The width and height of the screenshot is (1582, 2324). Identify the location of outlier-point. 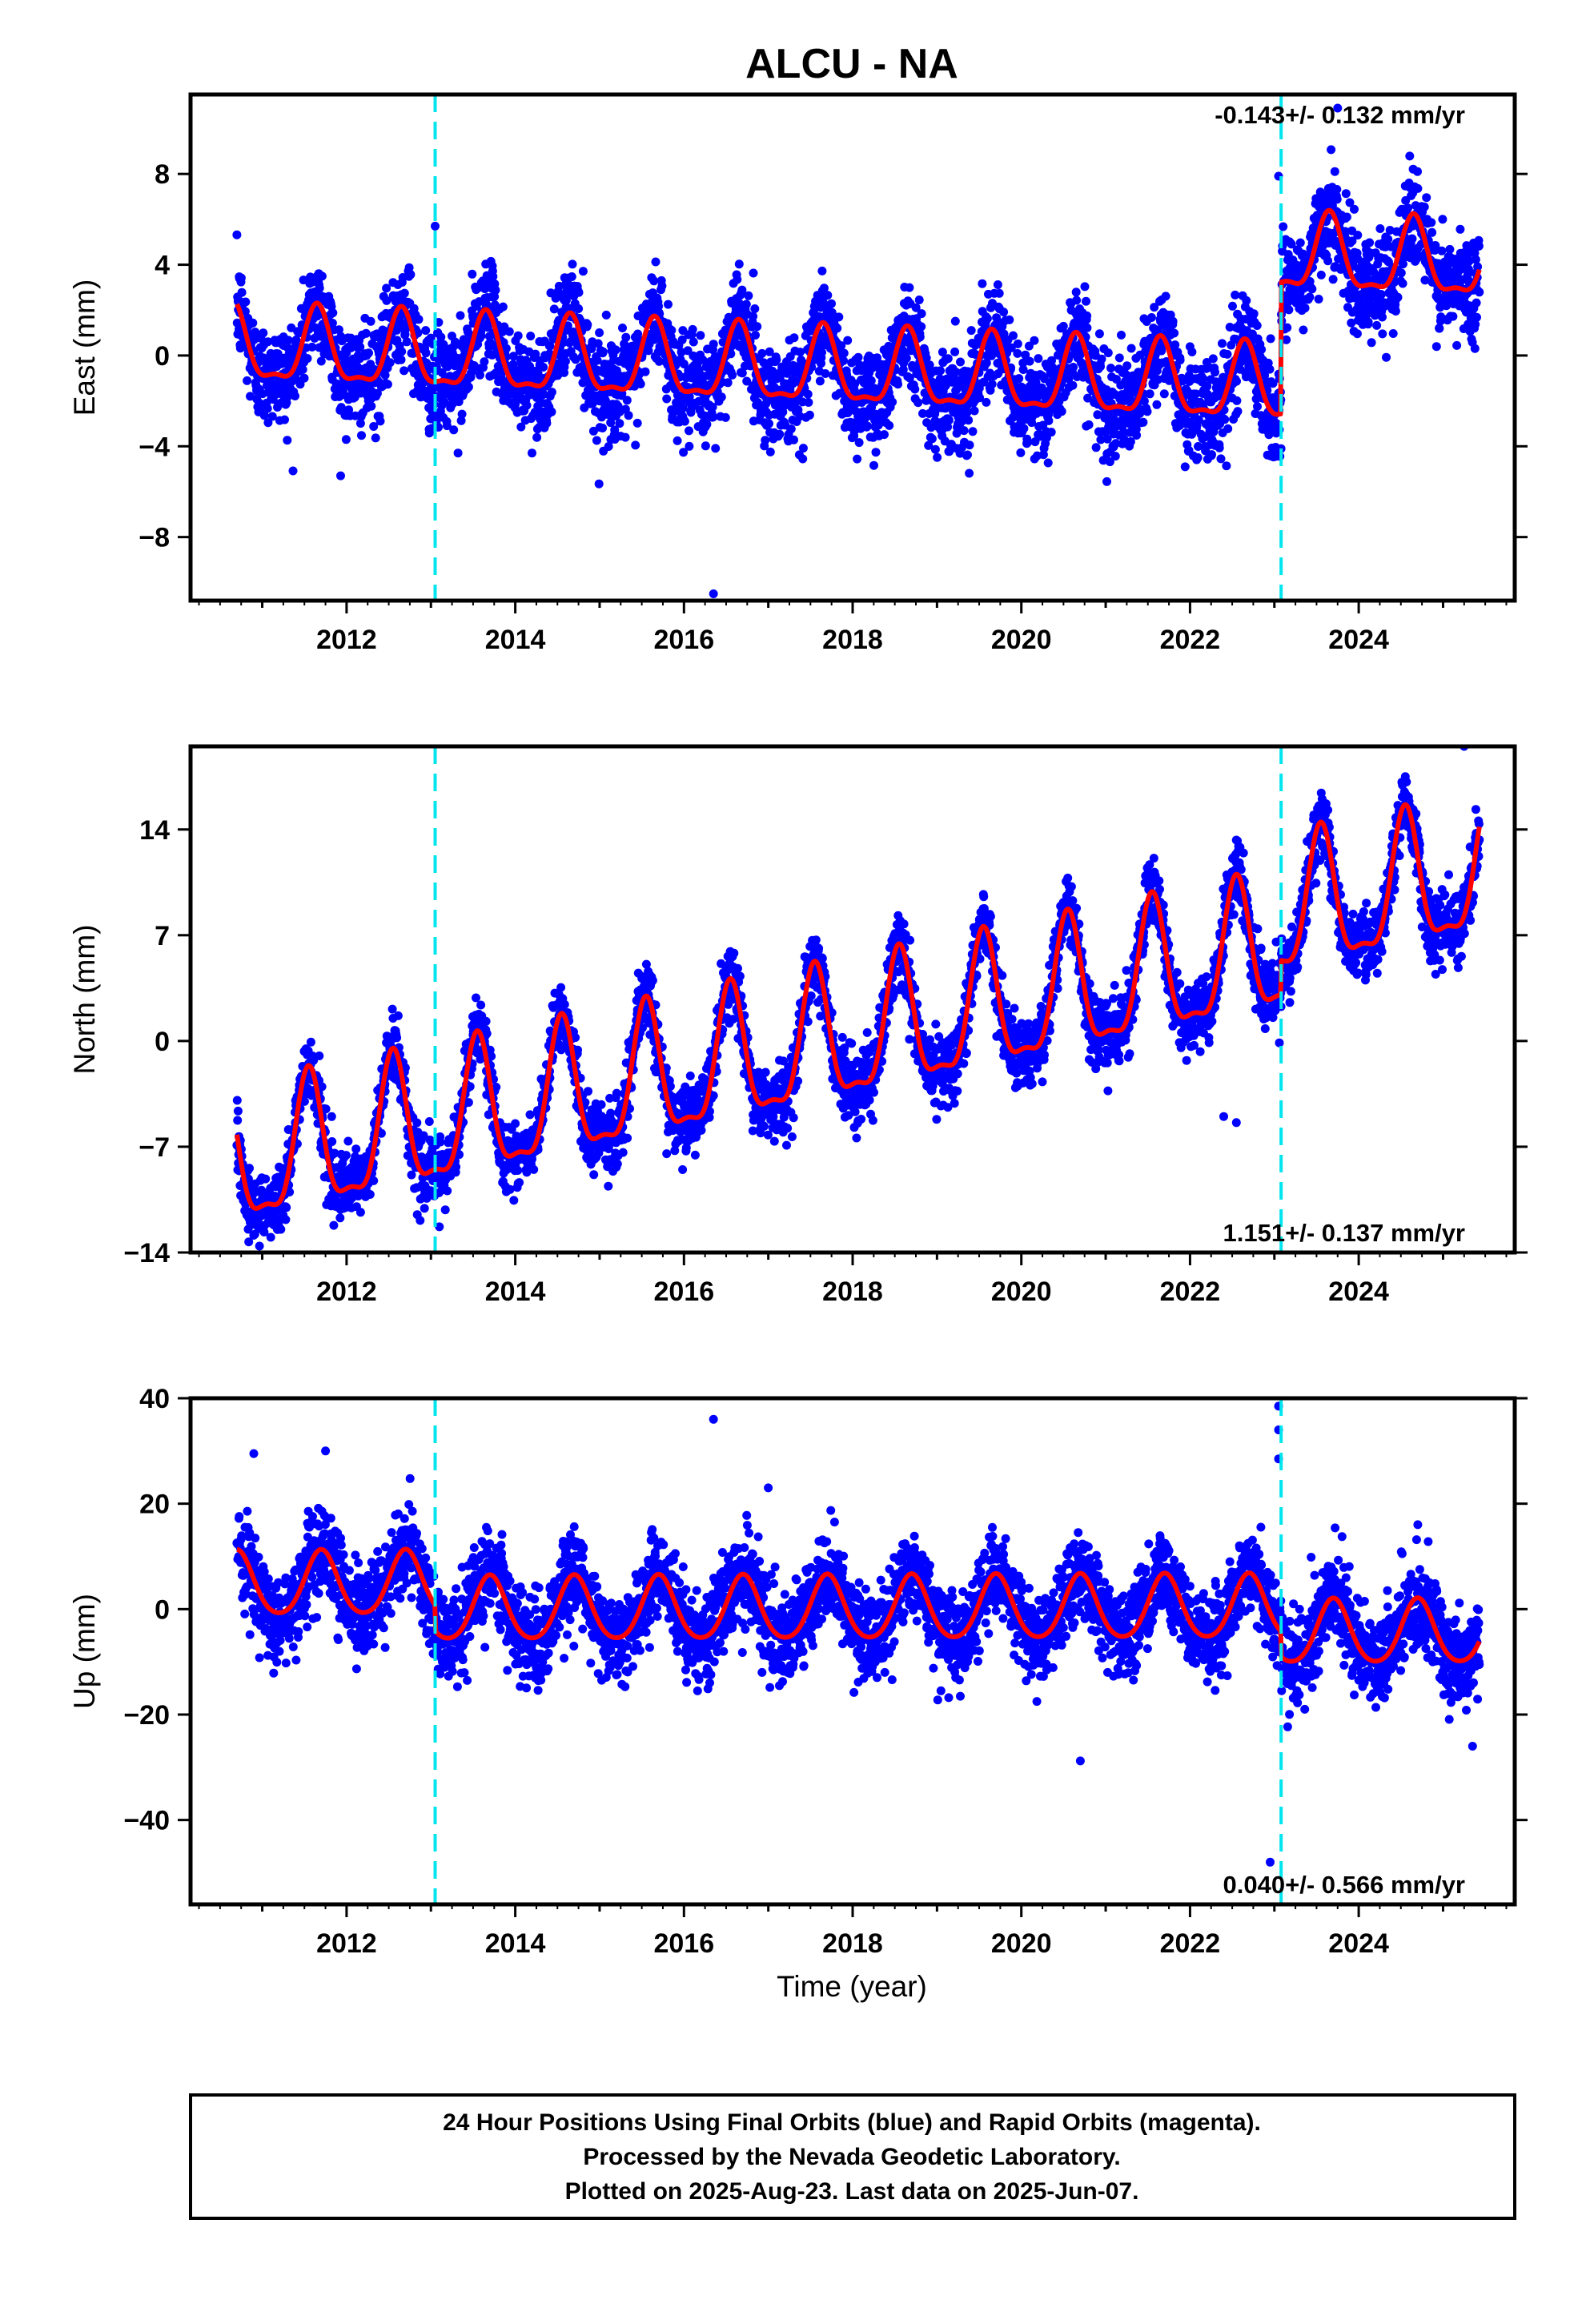
(713, 593).